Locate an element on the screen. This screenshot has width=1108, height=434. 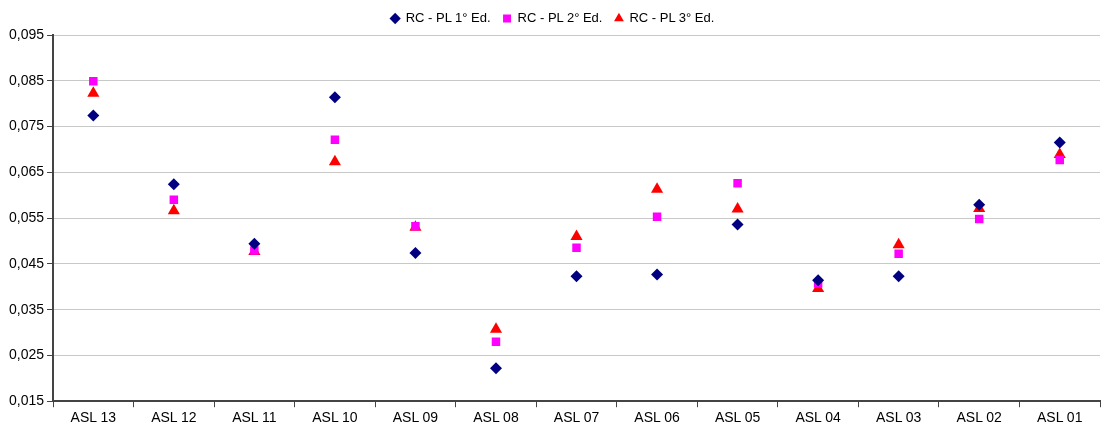
x-tick-label: ASL 09 is located at coordinates (415, 417).